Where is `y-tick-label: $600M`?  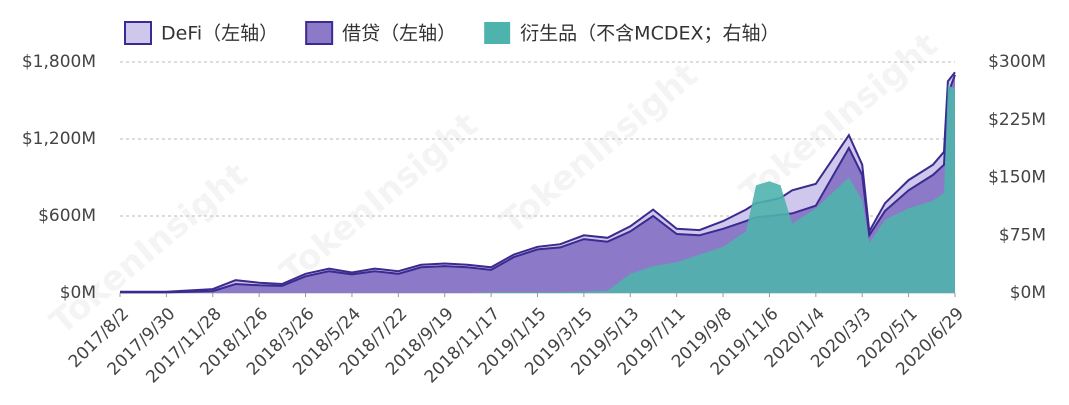
y-tick-label: $600M is located at coordinates (67, 216).